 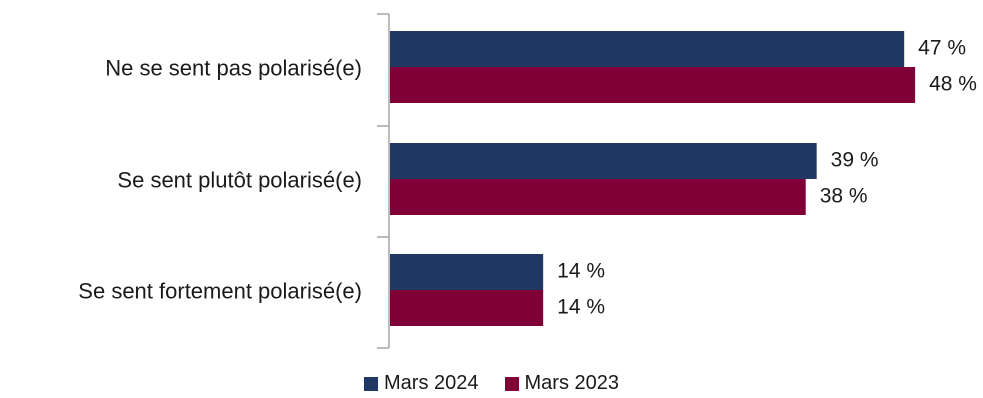 I want to click on category-label: Ne se sent pas polarisé(e), so click(x=233, y=67).